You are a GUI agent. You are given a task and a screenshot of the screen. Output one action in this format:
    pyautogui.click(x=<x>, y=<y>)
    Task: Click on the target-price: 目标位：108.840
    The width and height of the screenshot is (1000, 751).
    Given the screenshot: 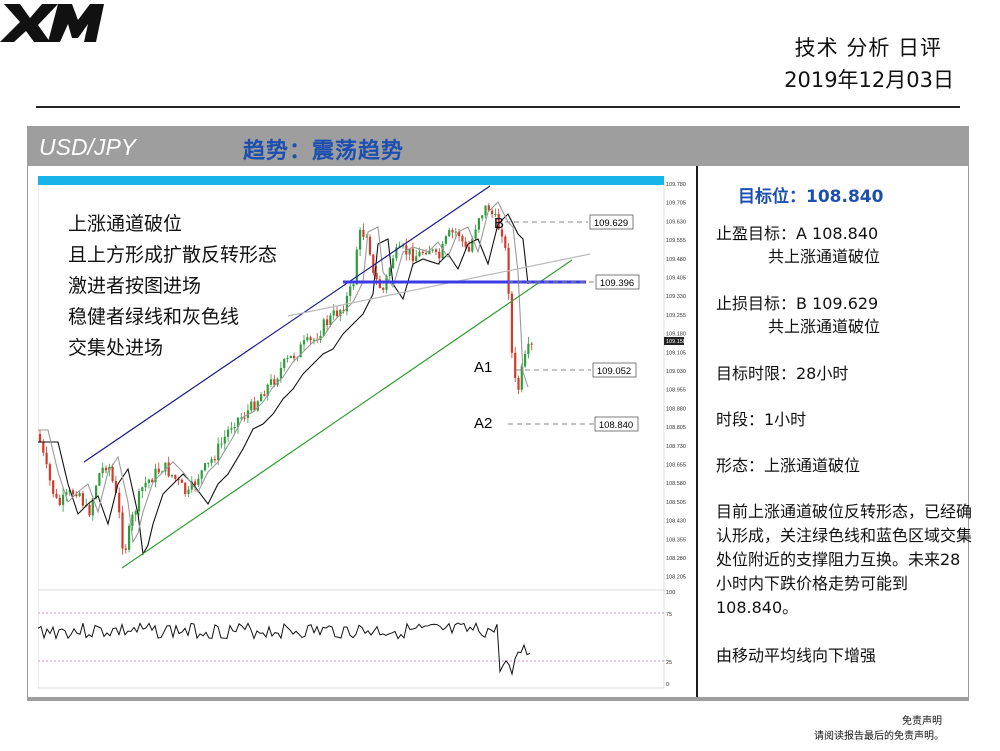 What is the action you would take?
    pyautogui.click(x=811, y=197)
    